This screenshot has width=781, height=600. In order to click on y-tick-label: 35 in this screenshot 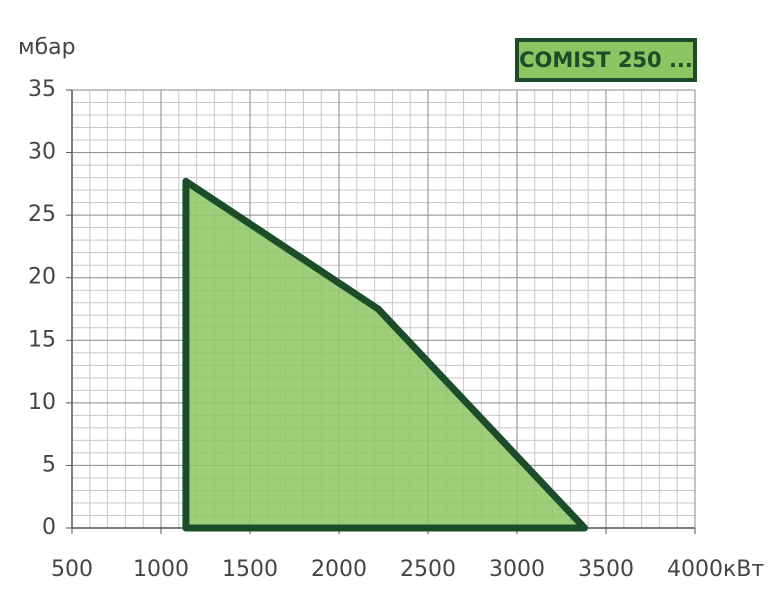, I will do `click(42, 89)`.